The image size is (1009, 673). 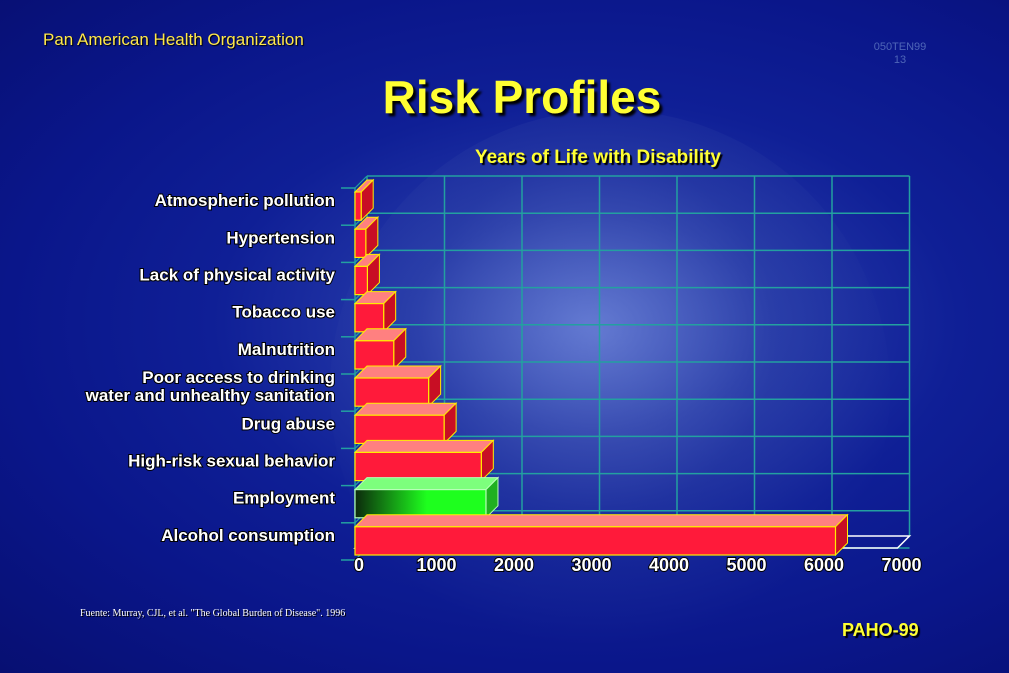 What do you see at coordinates (283, 312) in the screenshot?
I see `category-label: Tobacco use` at bounding box center [283, 312].